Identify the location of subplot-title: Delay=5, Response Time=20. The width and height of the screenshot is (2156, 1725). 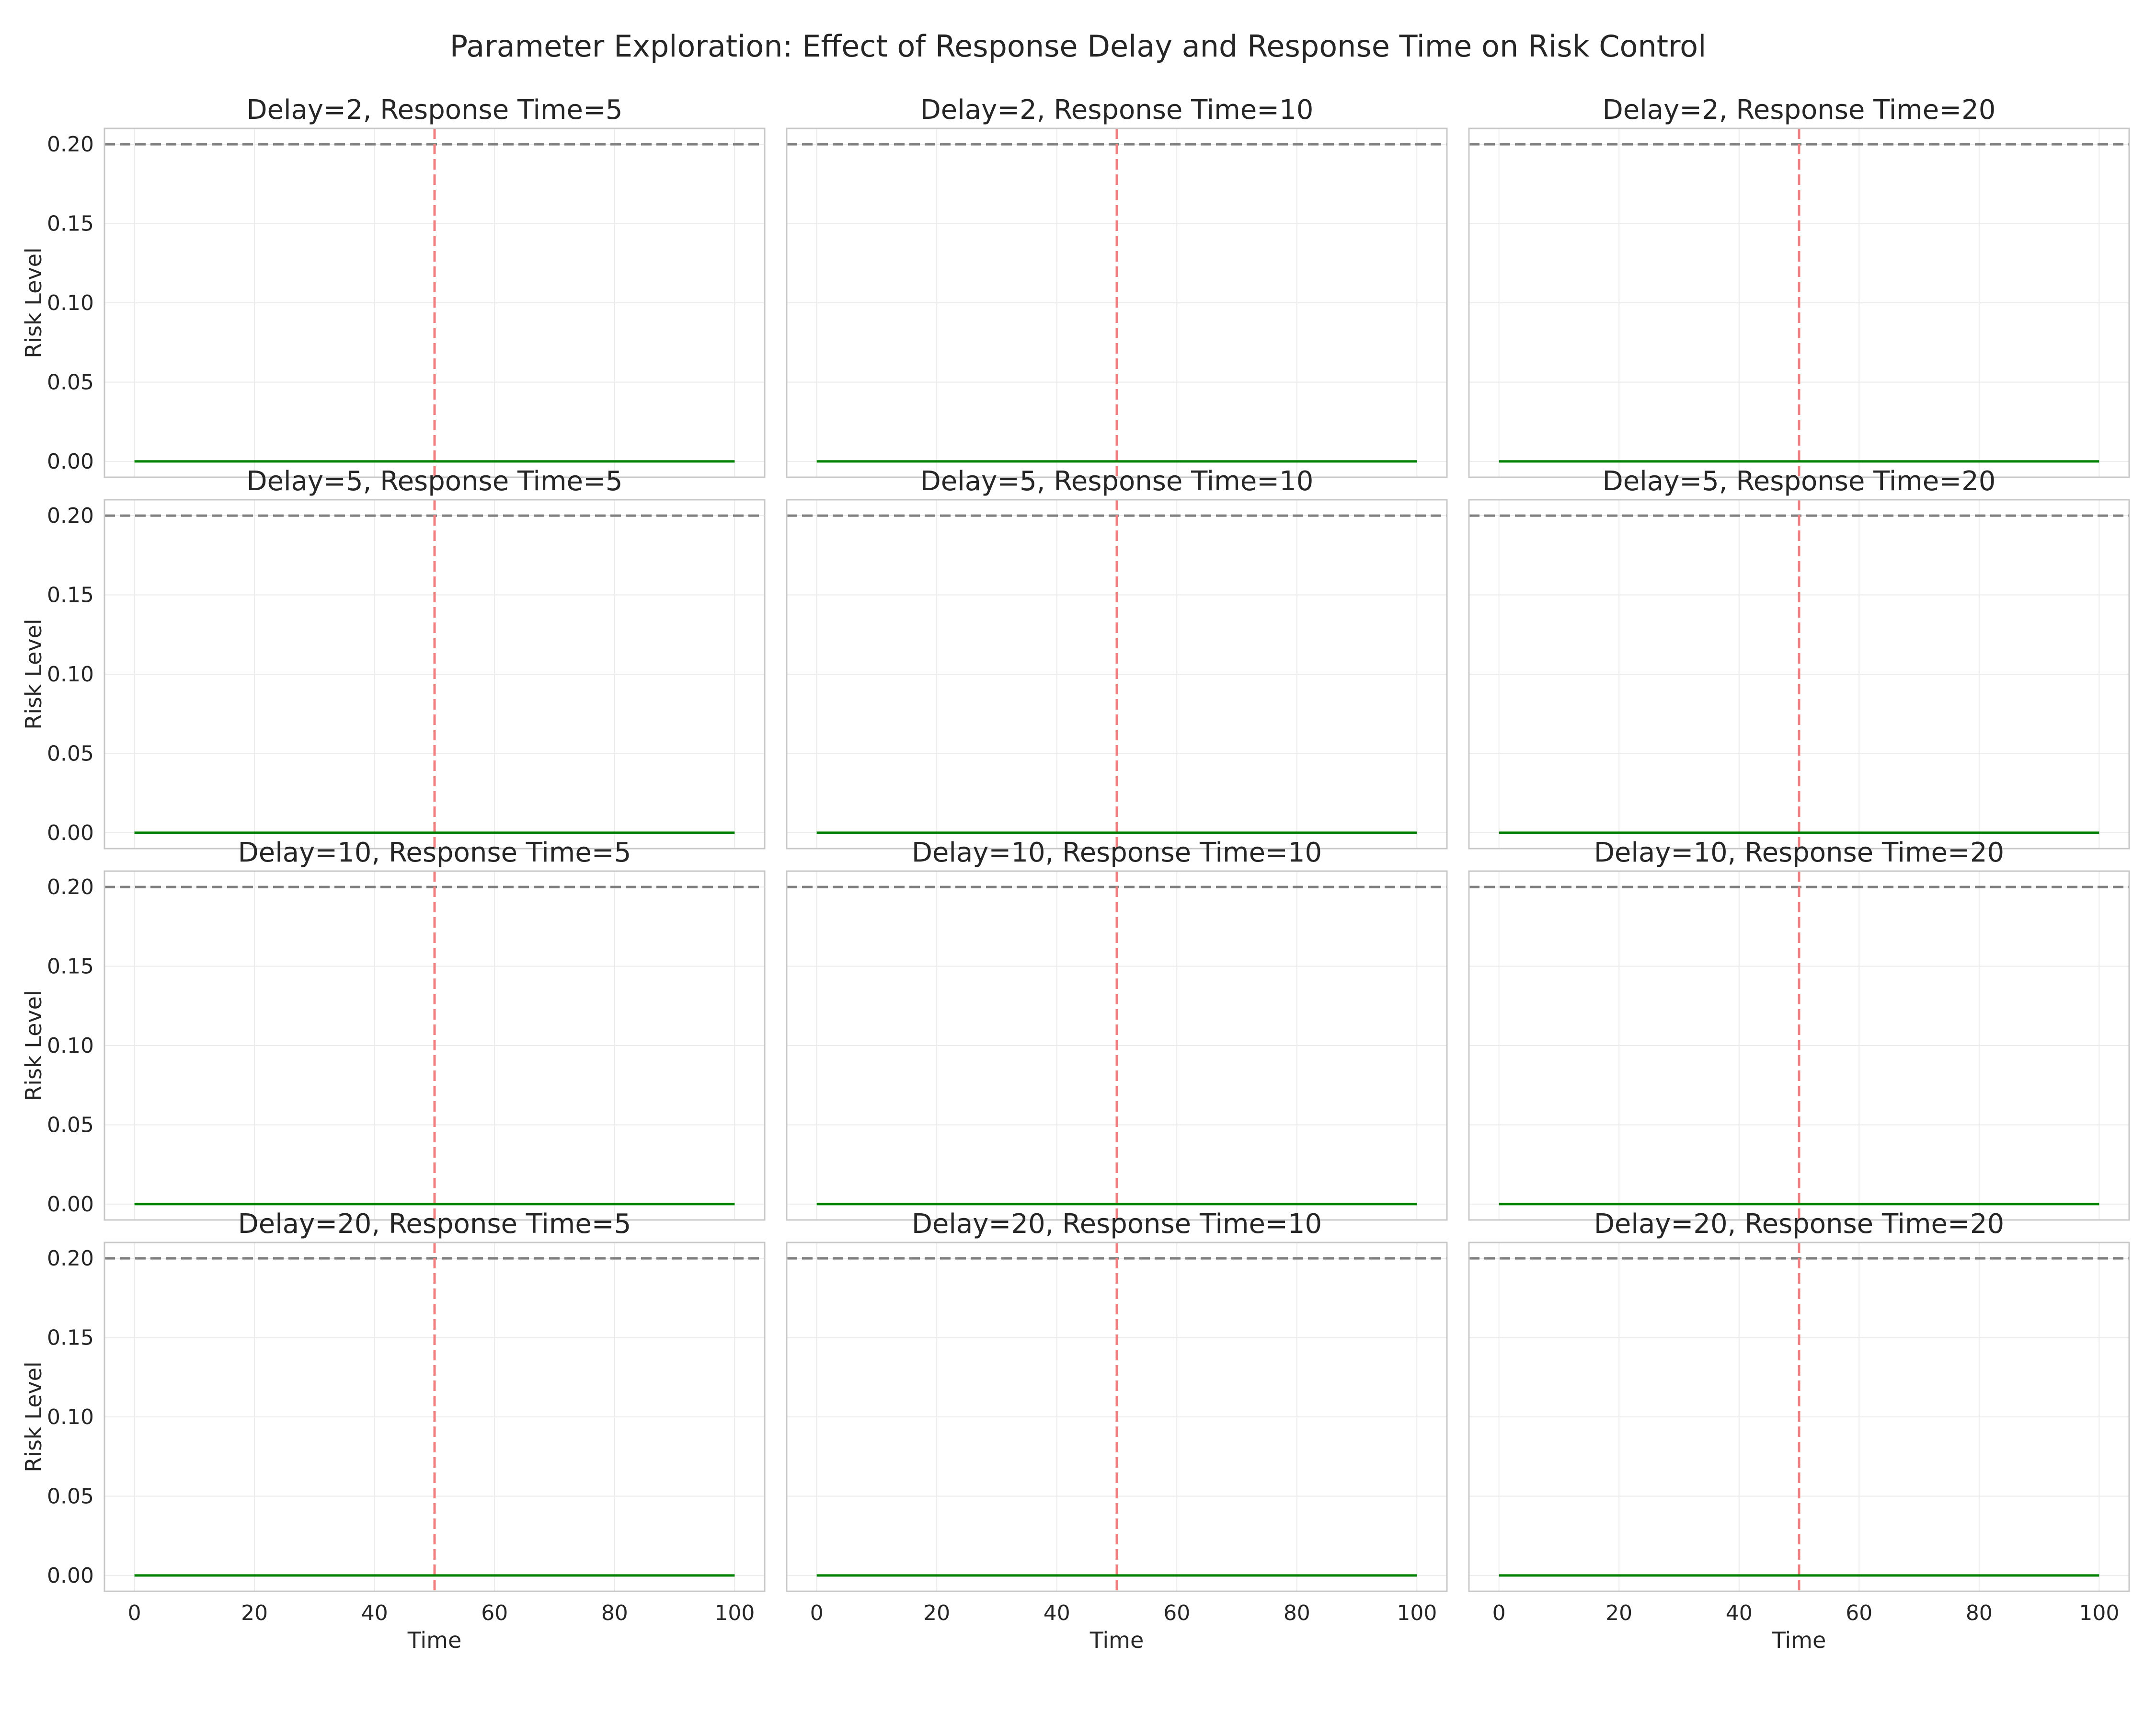
(1799, 481).